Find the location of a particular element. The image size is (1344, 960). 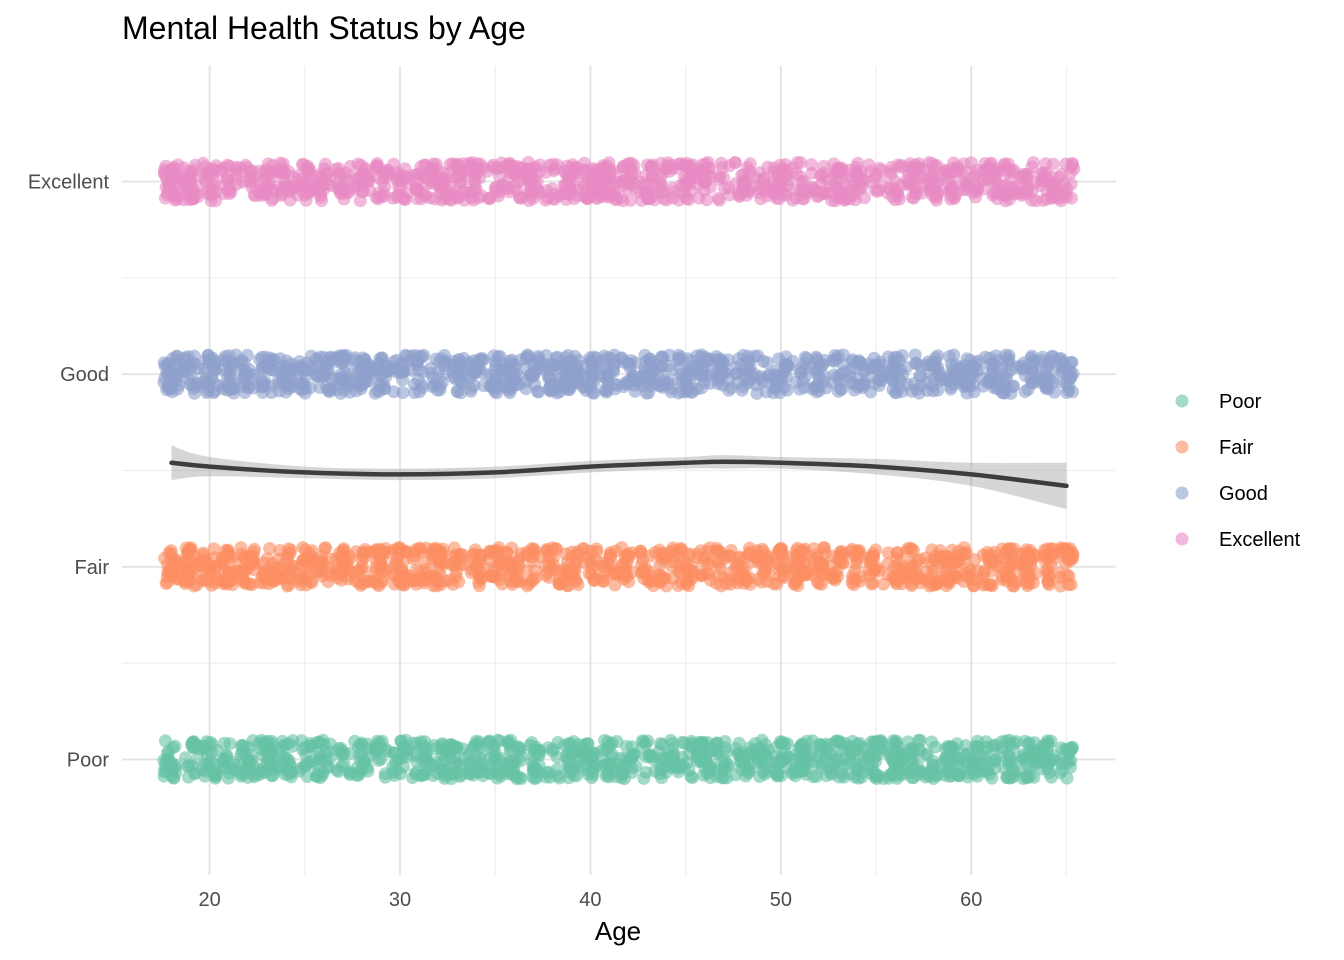

legend-label: Fair is located at coordinates (1236, 448).